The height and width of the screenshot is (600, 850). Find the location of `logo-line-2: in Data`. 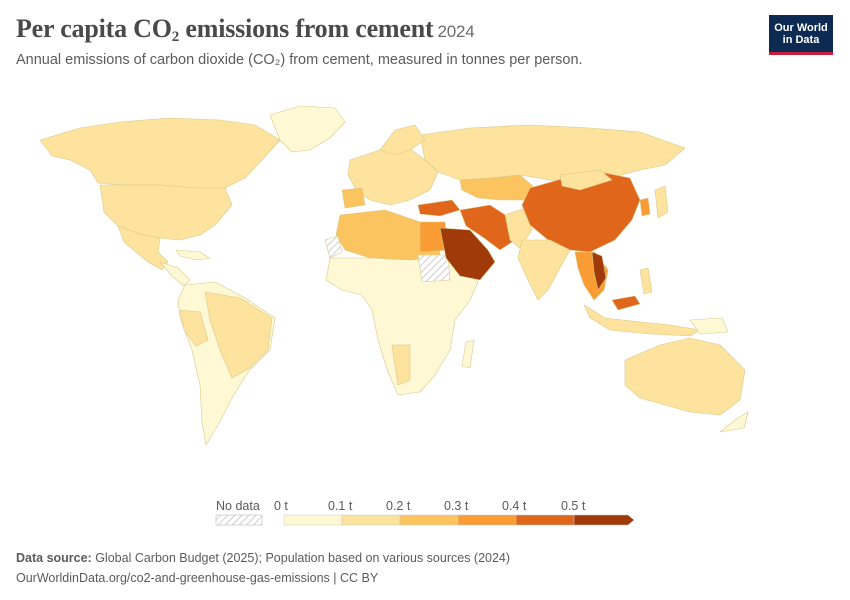

logo-line-2: in Data is located at coordinates (801, 39).